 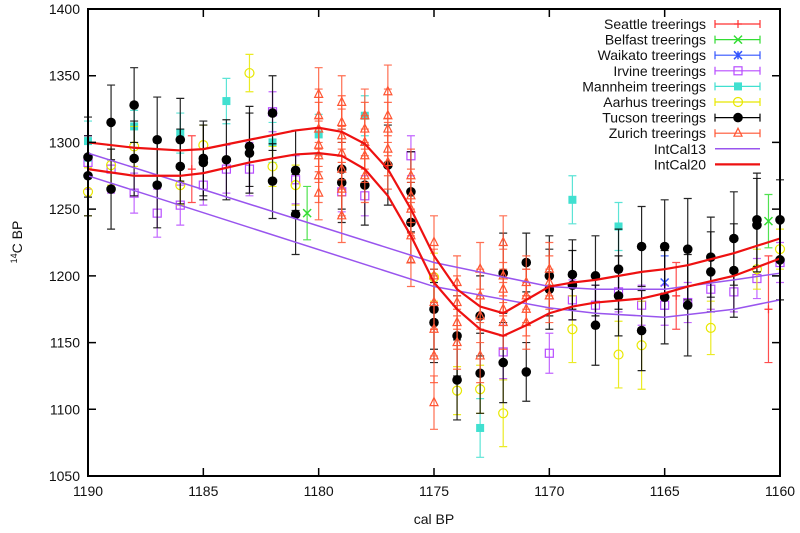 I want to click on y-axis-label-main: C BP, so click(x=17, y=237).